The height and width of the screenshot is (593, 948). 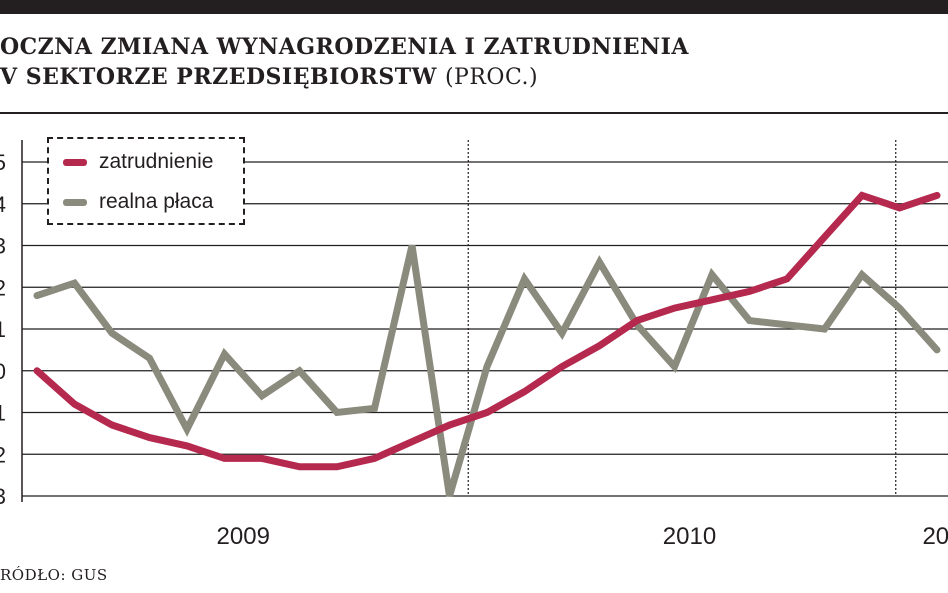 I want to click on x-period-label-2: 2011, so click(x=935, y=536).